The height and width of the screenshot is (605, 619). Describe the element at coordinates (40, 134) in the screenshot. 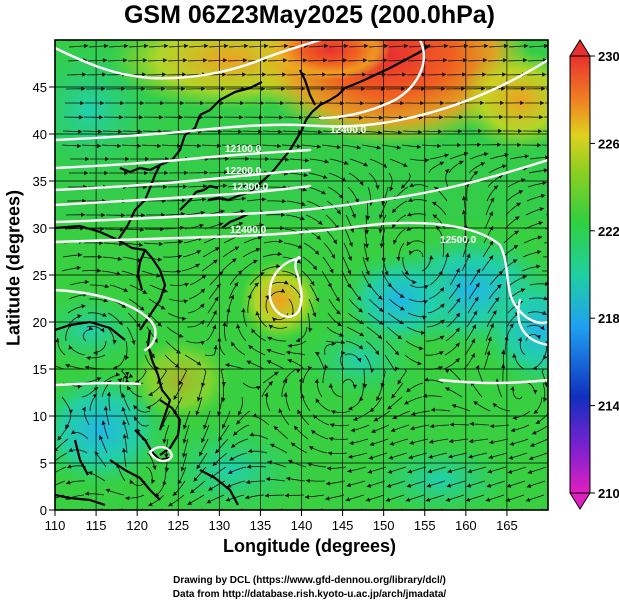

I see `y-tick-label: 40` at that location.